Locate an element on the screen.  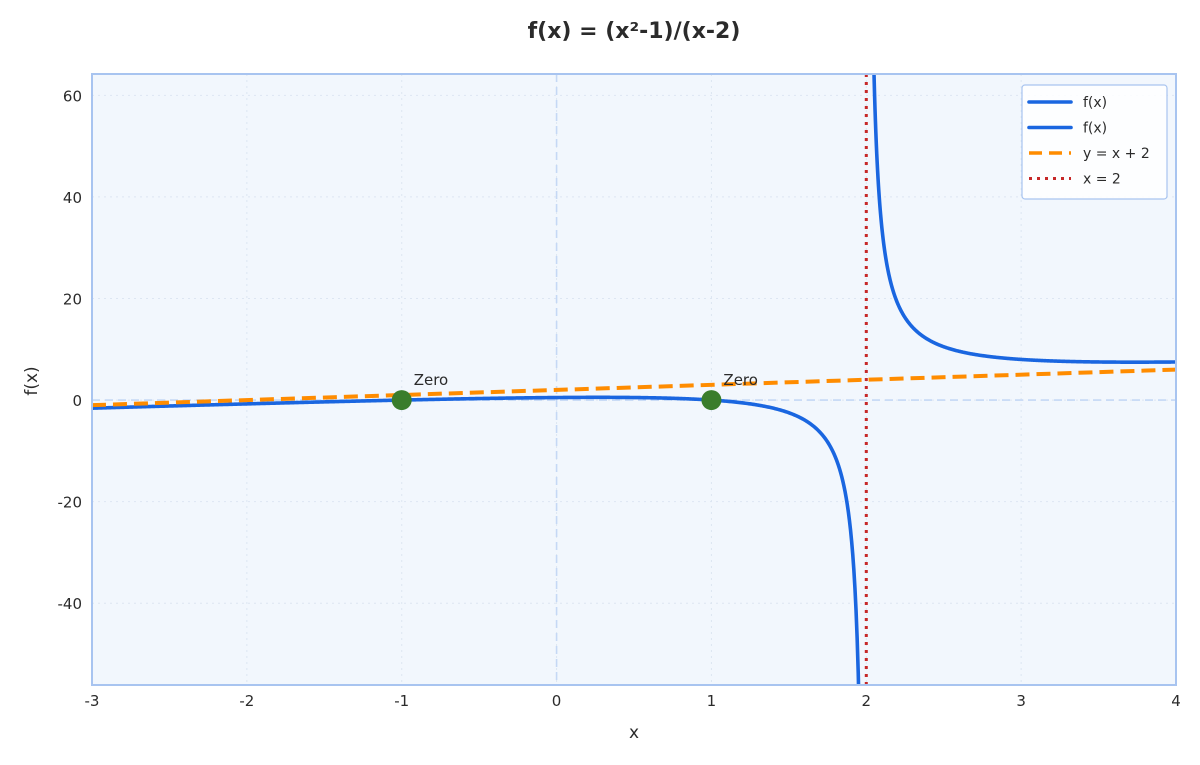
y-tick-label: 40 is located at coordinates (72, 198).